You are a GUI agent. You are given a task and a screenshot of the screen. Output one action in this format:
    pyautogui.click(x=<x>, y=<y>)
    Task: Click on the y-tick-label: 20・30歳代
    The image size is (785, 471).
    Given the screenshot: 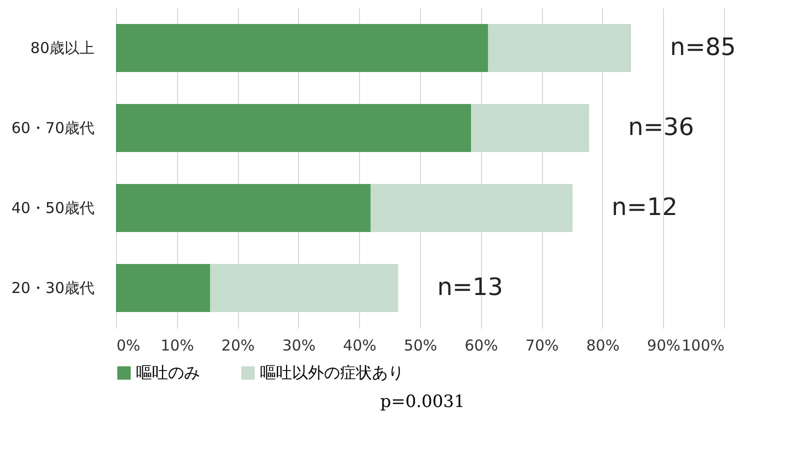 What is the action you would take?
    pyautogui.click(x=52, y=288)
    